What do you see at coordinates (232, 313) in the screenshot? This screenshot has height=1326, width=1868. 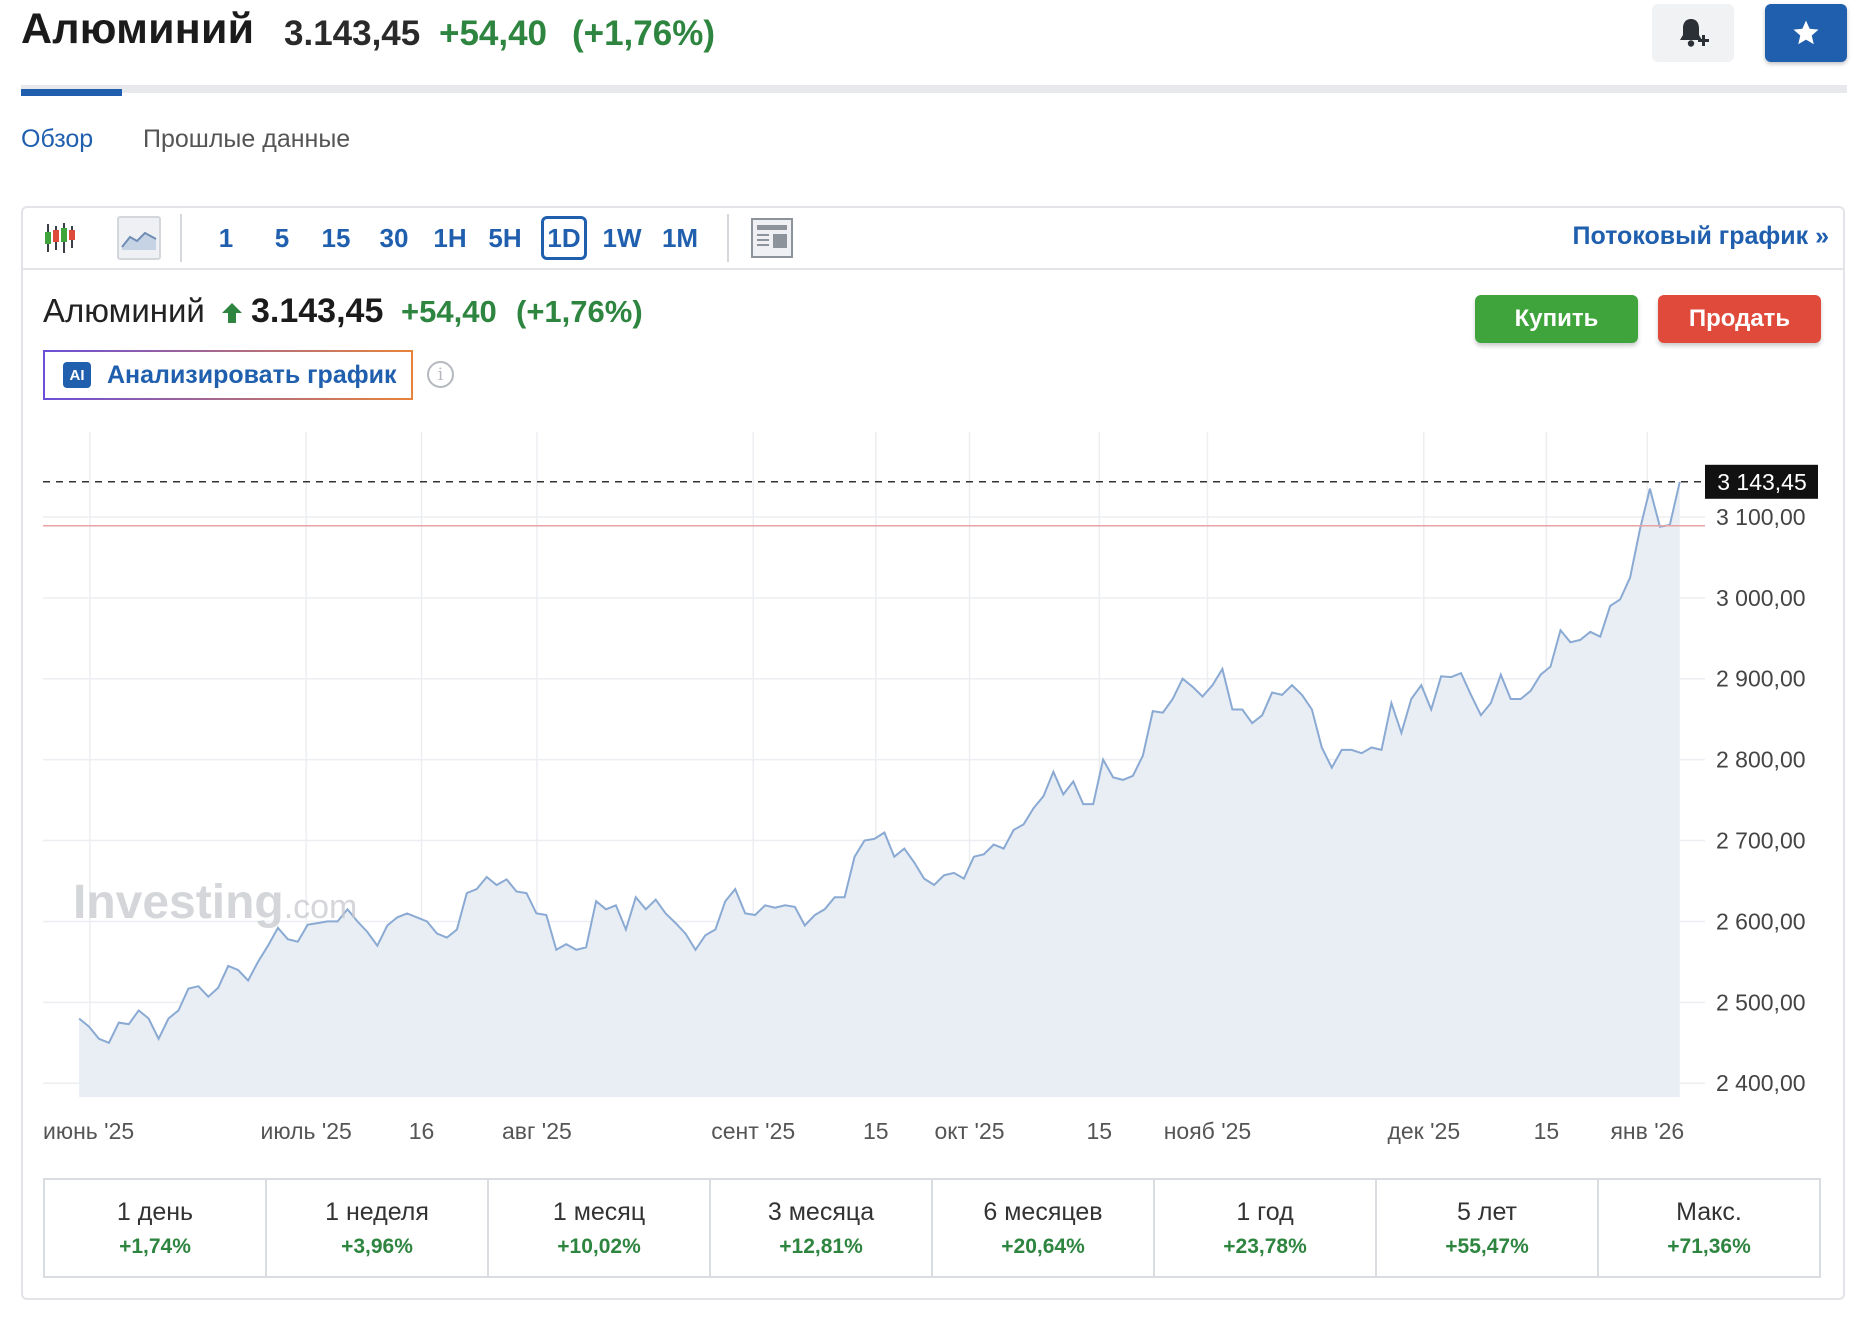 I see `arrow-up-icon` at bounding box center [232, 313].